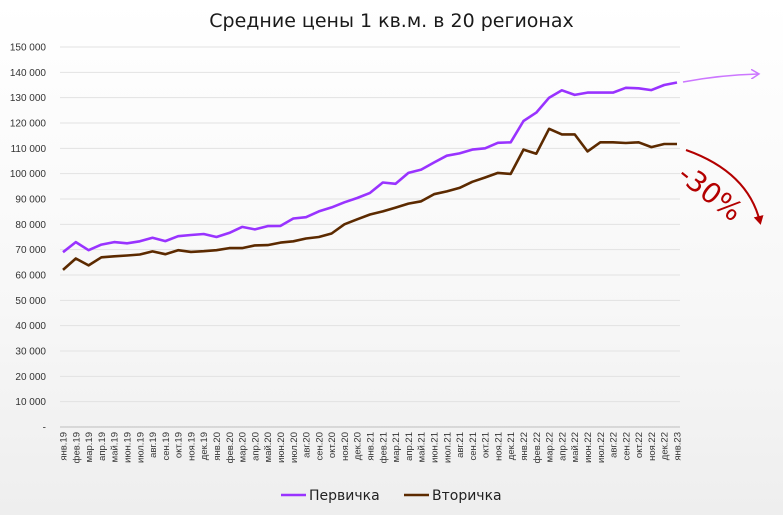 The image size is (783, 515). What do you see at coordinates (30, 326) in the screenshot?
I see `y-tick-label: 40 000` at bounding box center [30, 326].